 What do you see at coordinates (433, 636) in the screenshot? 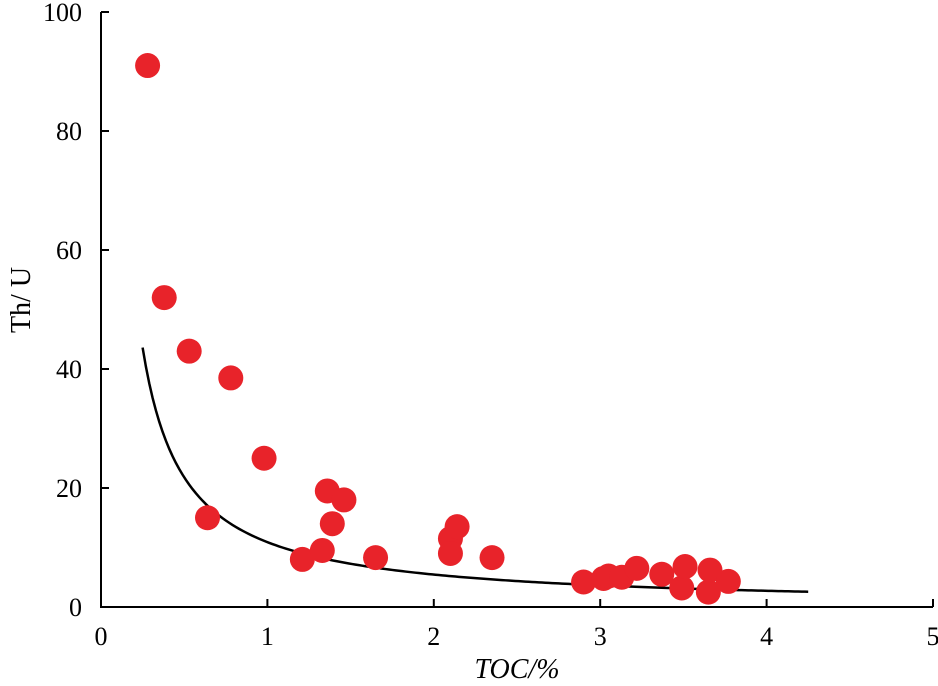
I see `x-tick-label: 2` at bounding box center [433, 636].